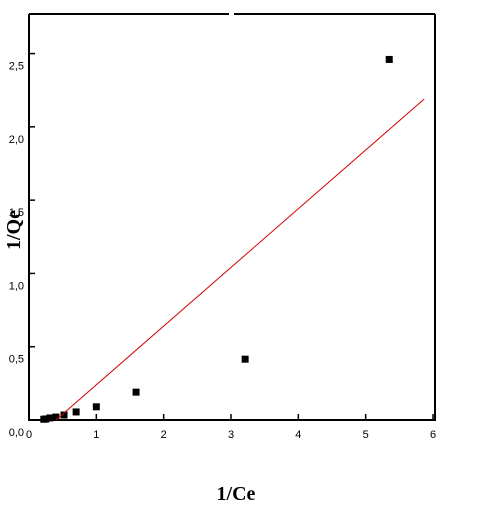 The height and width of the screenshot is (512, 481). What do you see at coordinates (16, 286) in the screenshot?
I see `y-tick-label: 1,0` at bounding box center [16, 286].